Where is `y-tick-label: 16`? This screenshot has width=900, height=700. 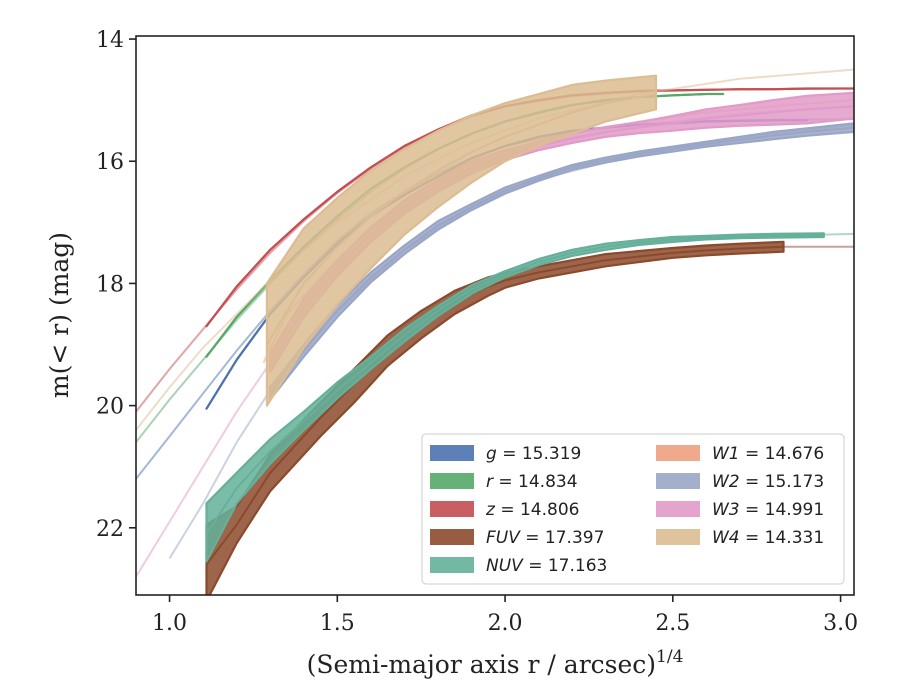 y-tick-label: 16 is located at coordinates (110, 162).